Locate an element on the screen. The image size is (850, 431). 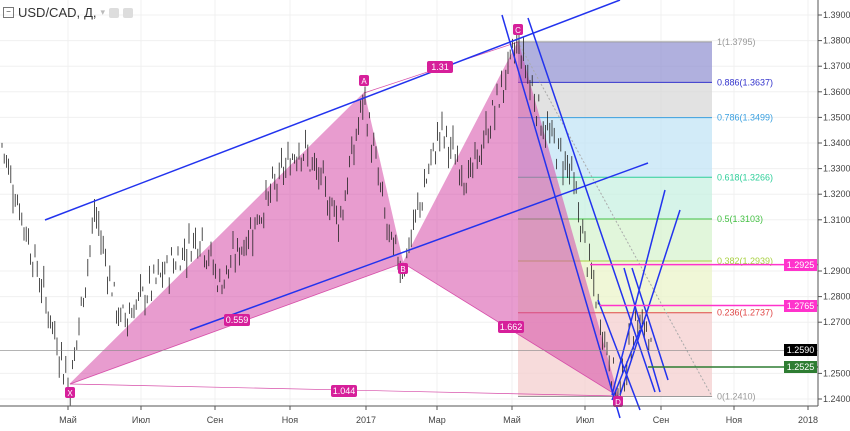
price-tag: 1.2765 is located at coordinates (800, 305).